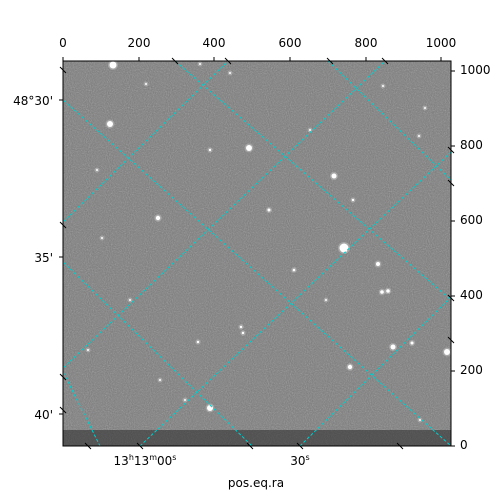 This screenshot has height=500, width=500. What do you see at coordinates (290, 43) in the screenshot?
I see `top-tick-label: 600` at bounding box center [290, 43].